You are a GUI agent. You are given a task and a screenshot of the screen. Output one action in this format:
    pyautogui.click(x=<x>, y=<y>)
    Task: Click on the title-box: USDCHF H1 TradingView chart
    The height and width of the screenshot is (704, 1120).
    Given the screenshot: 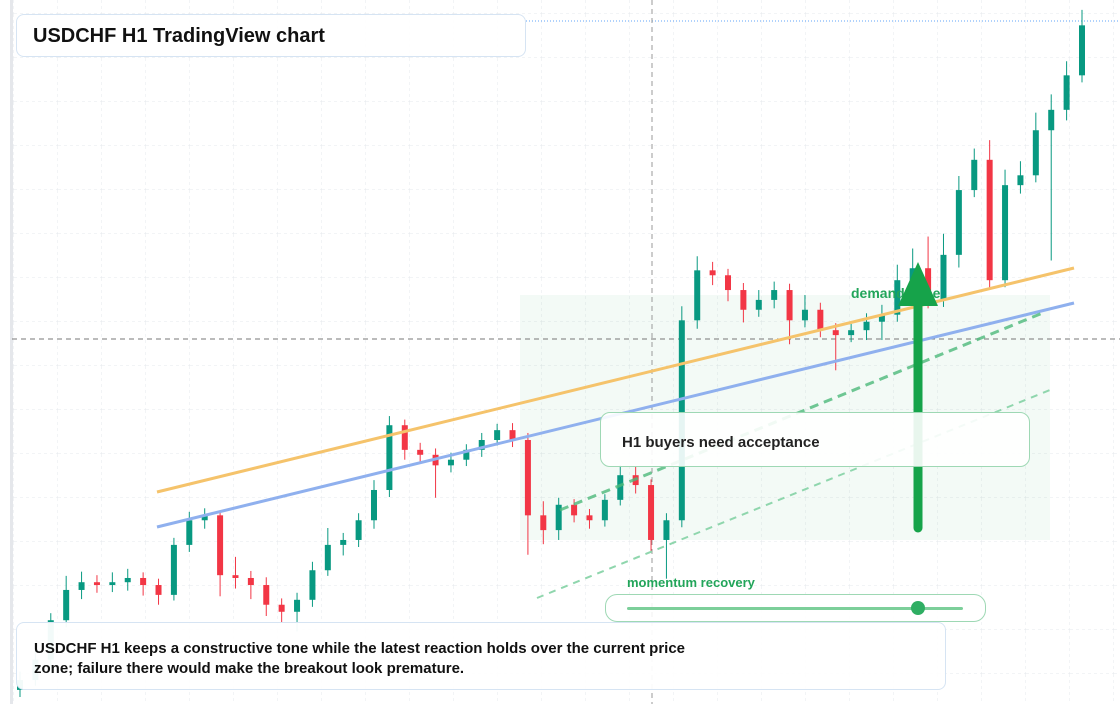 What is the action you would take?
    pyautogui.click(x=271, y=35)
    